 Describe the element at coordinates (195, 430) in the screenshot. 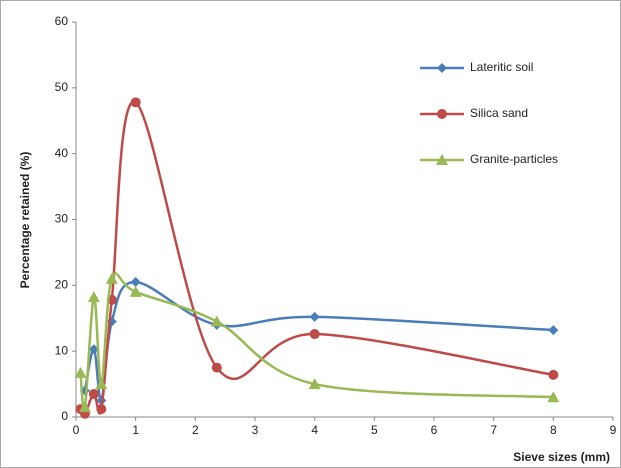

I see `x-tick-label: 2` at that location.